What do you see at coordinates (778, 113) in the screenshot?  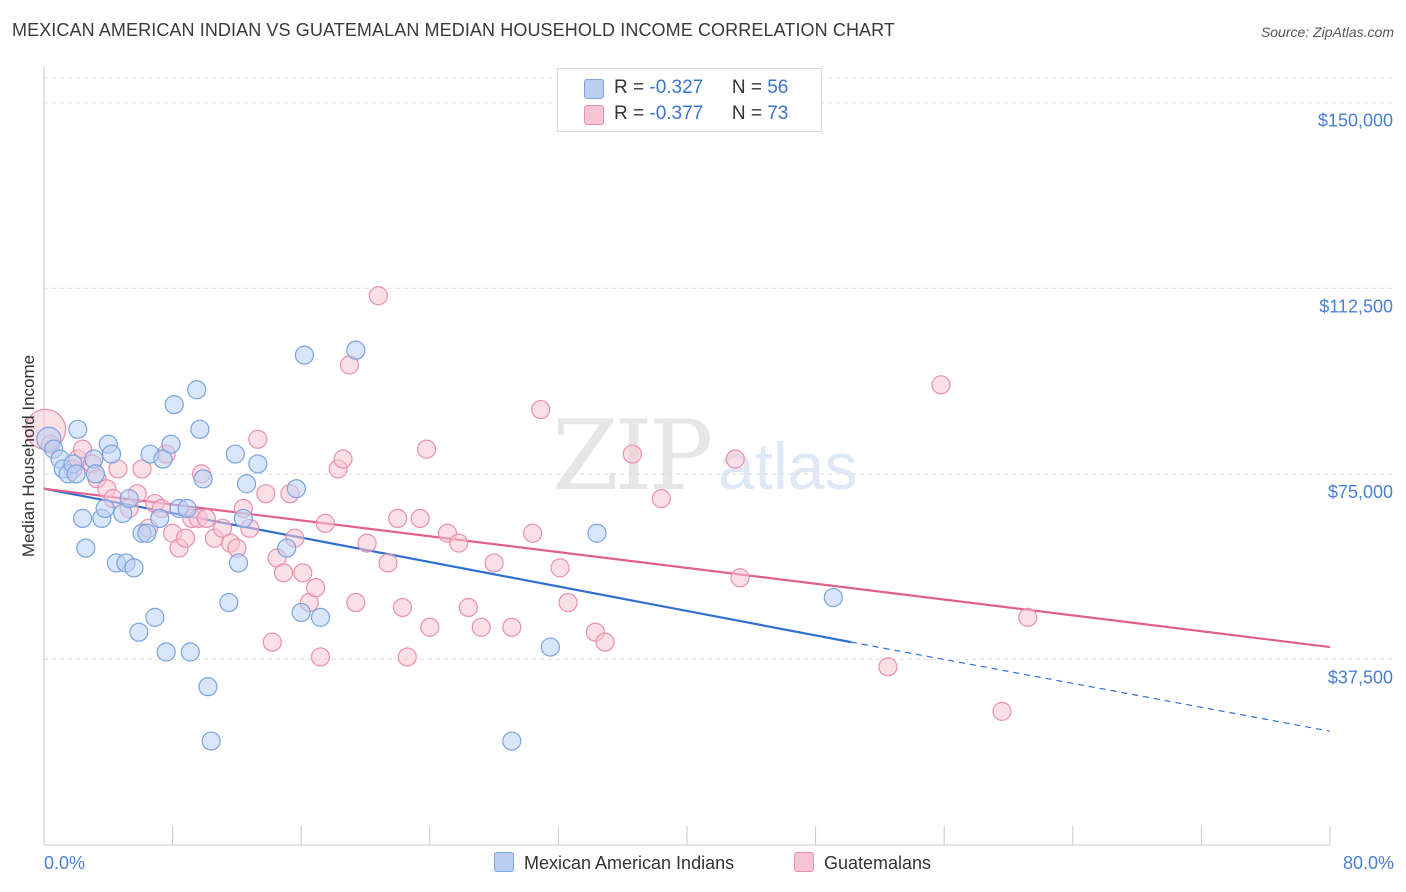 I see `legend-n-value: 73` at bounding box center [778, 113].